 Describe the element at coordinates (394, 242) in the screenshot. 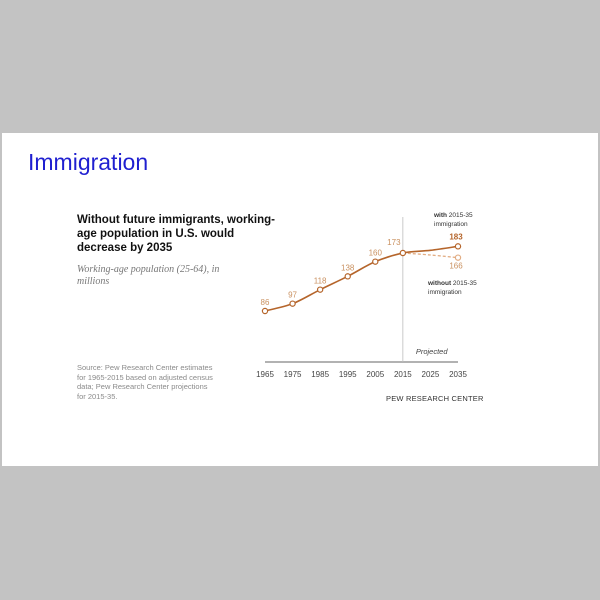

I see `data-label: 173` at that location.